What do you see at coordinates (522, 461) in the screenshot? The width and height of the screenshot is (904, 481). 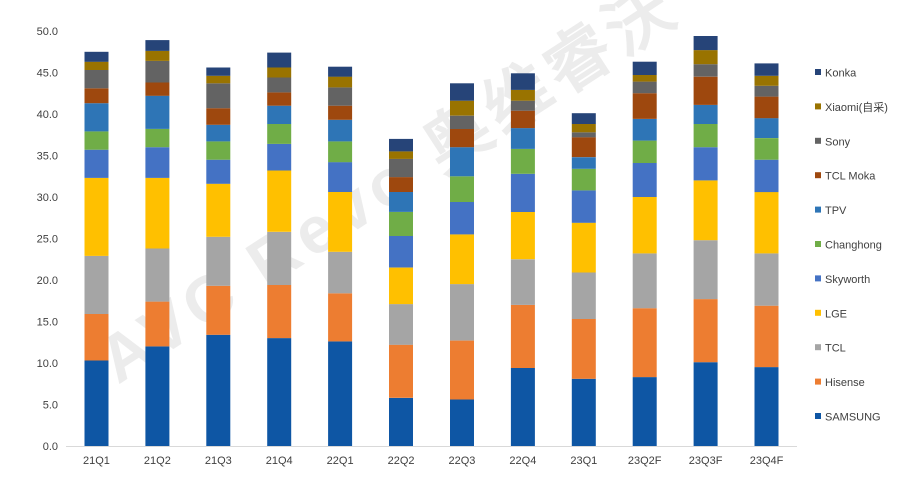 I see `x-tick-label: 22Q4` at bounding box center [522, 461].